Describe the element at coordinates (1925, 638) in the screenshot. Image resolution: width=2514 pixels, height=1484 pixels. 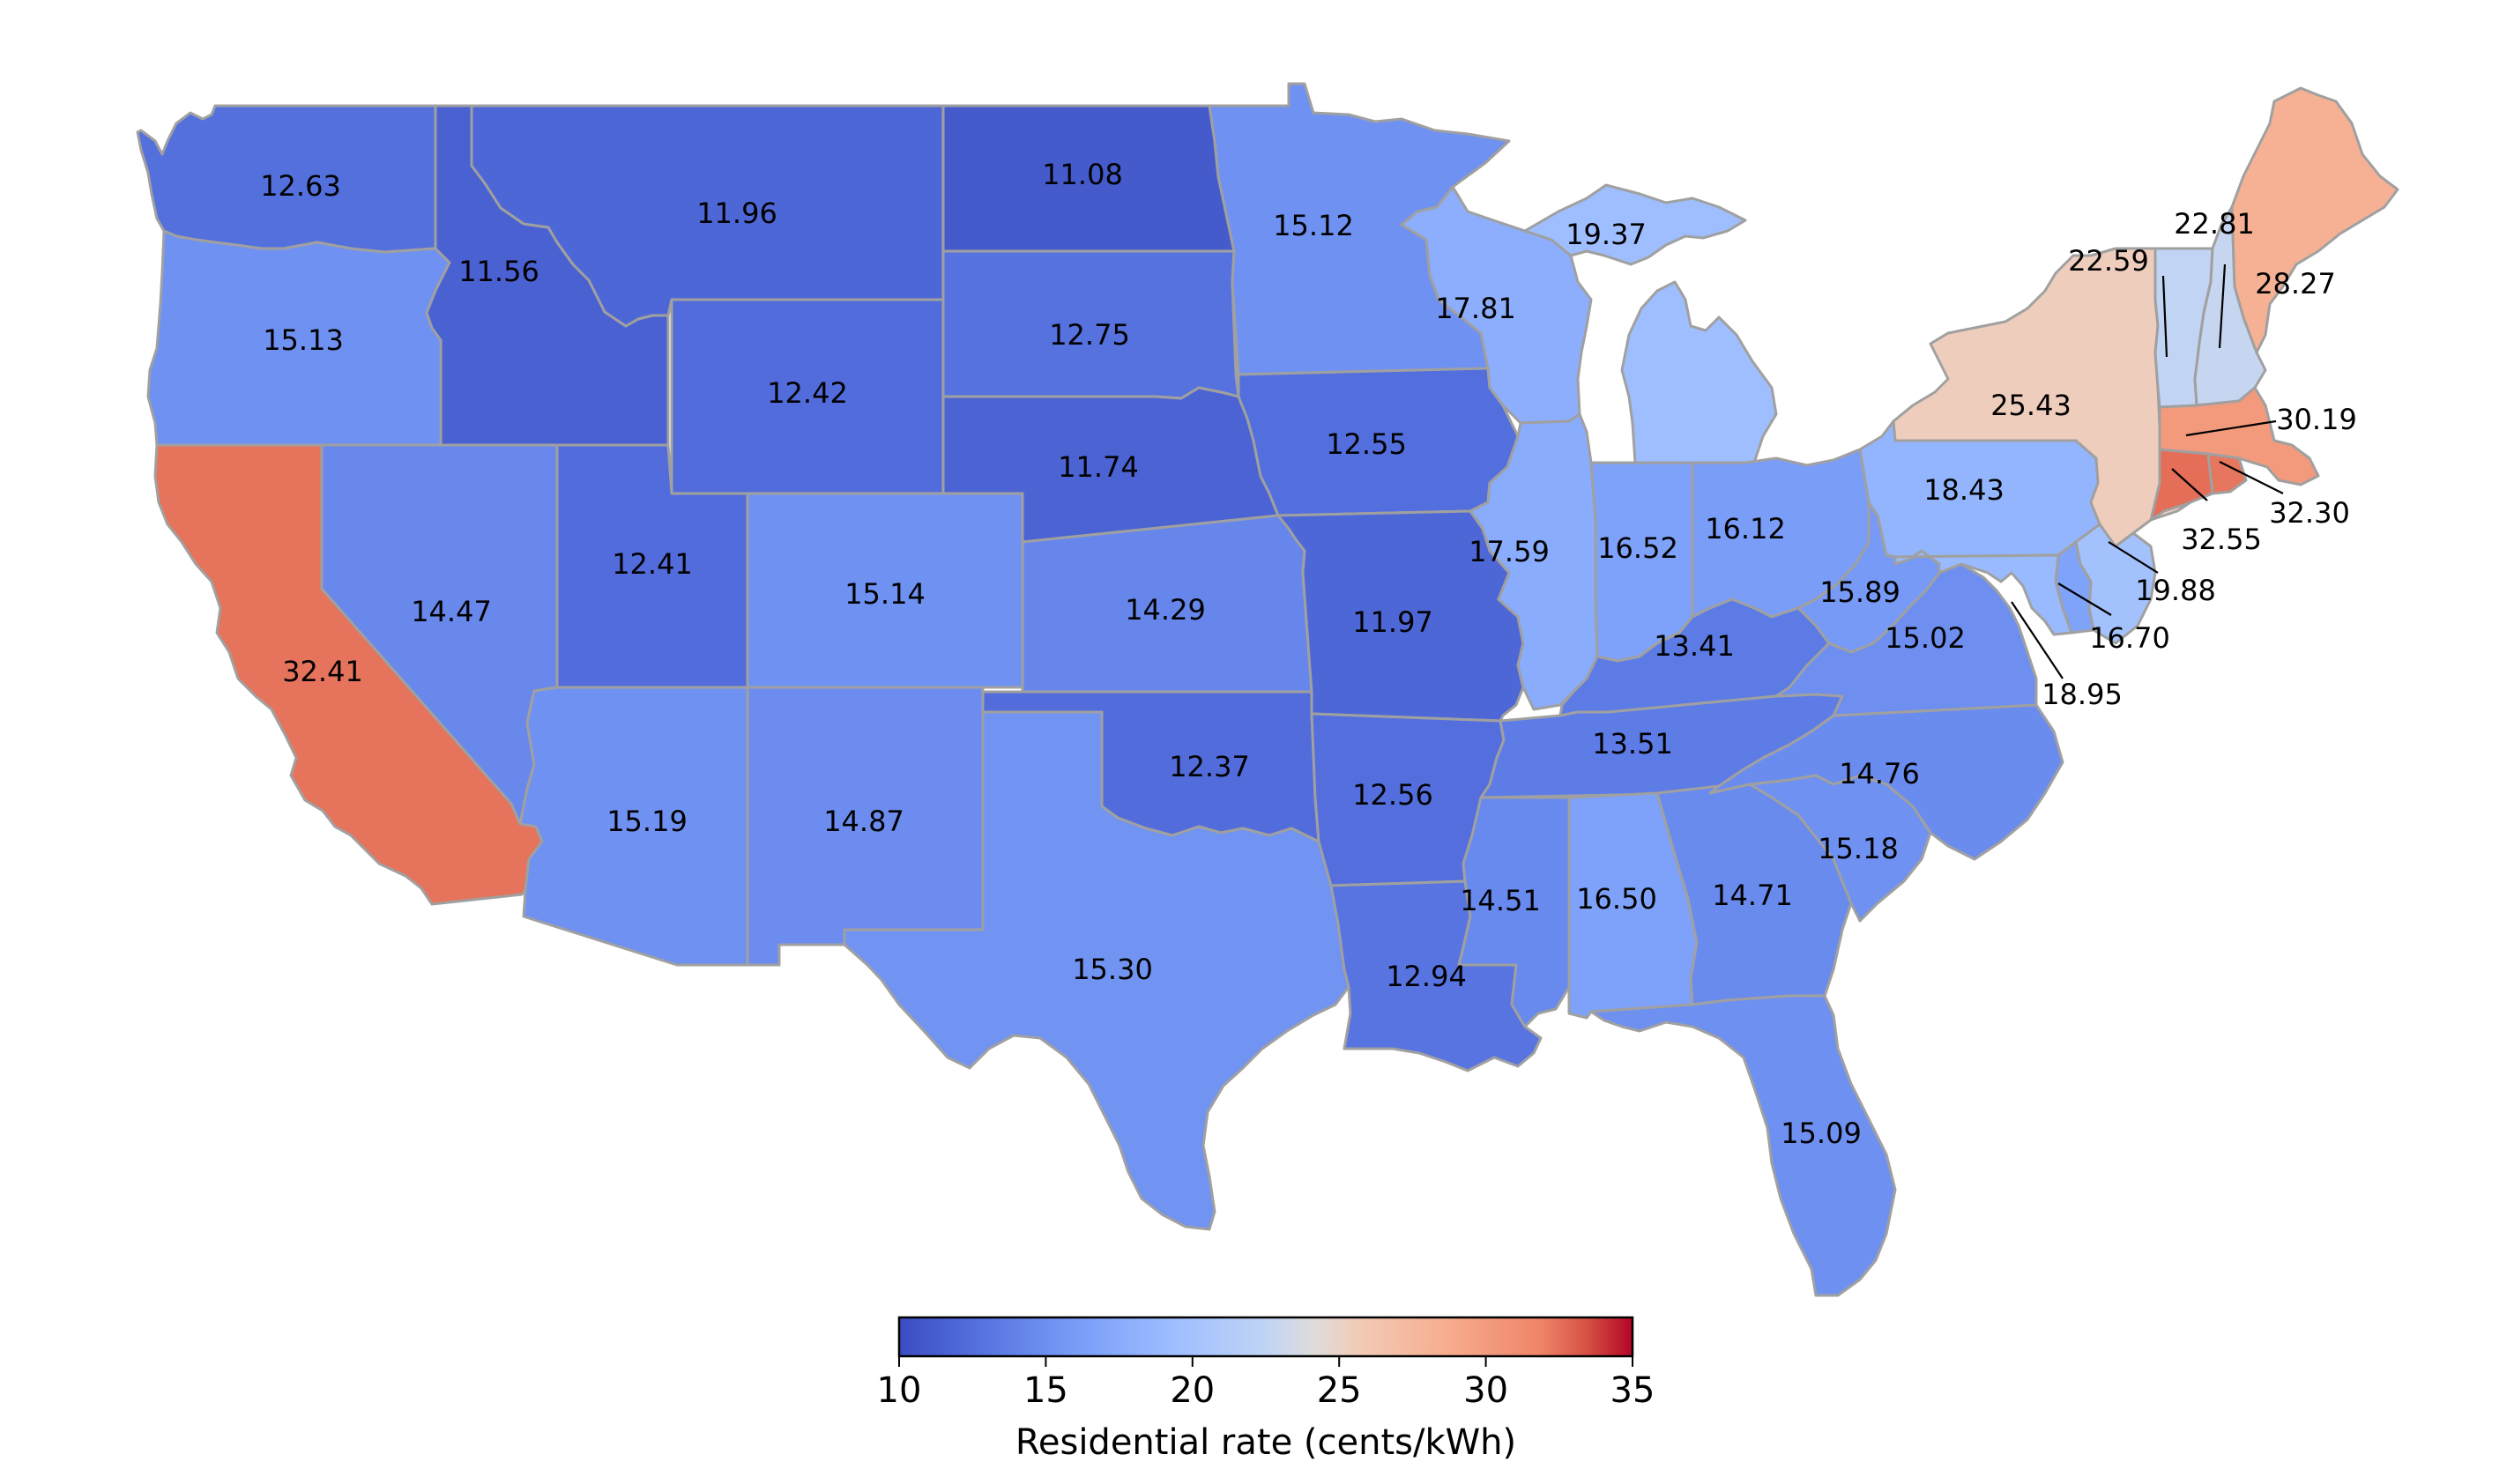
I see `state-label-va: 15.02` at that location.